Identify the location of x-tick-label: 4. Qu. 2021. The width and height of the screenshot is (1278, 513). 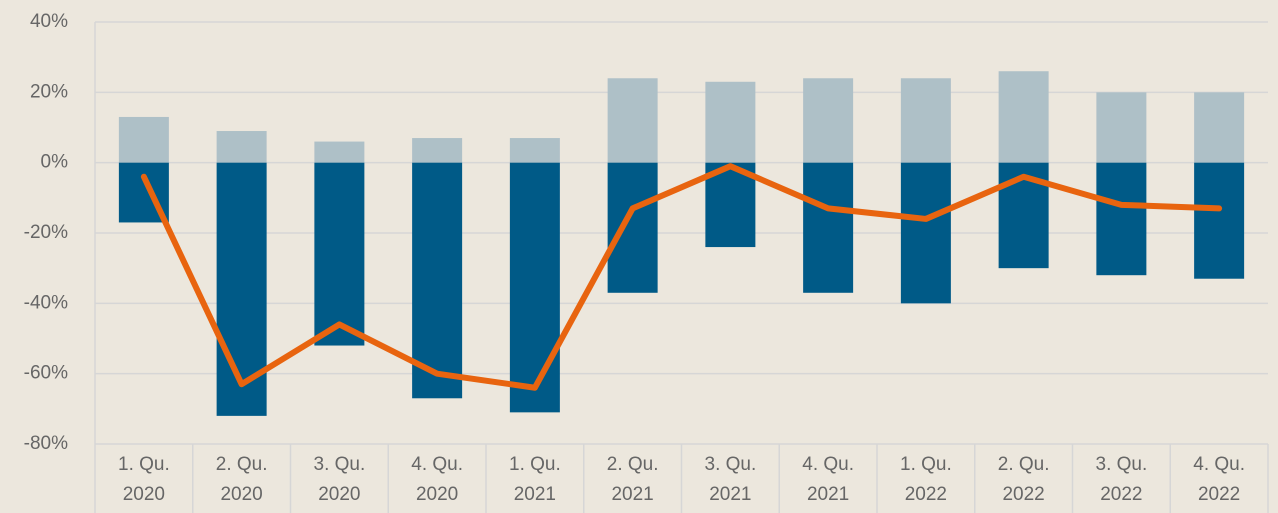
(828, 479).